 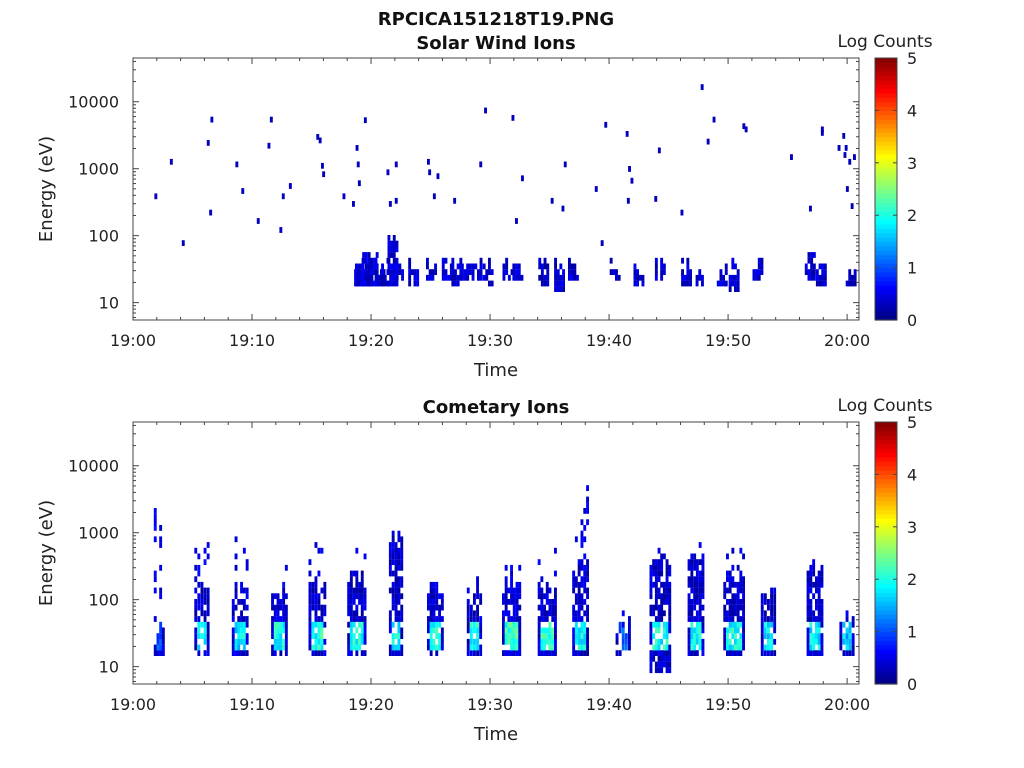 What do you see at coordinates (847, 340) in the screenshot?
I see `x-tick-label: 20:00` at bounding box center [847, 340].